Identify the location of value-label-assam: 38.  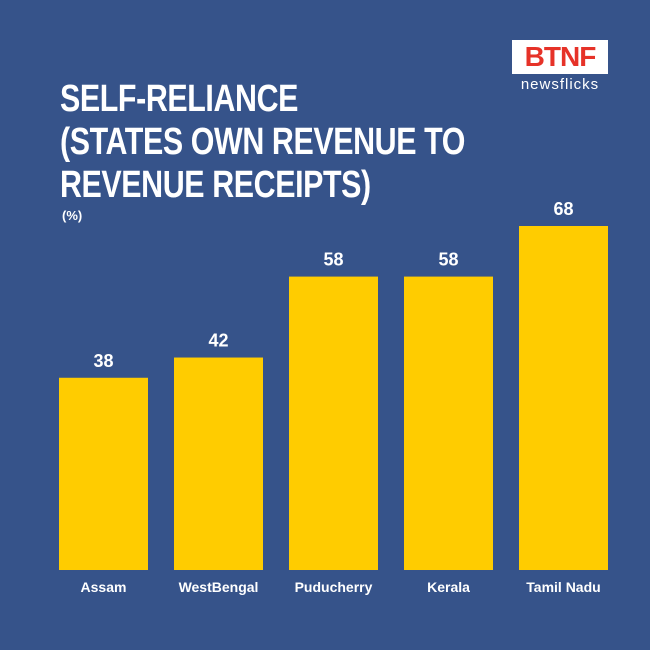
(103, 361).